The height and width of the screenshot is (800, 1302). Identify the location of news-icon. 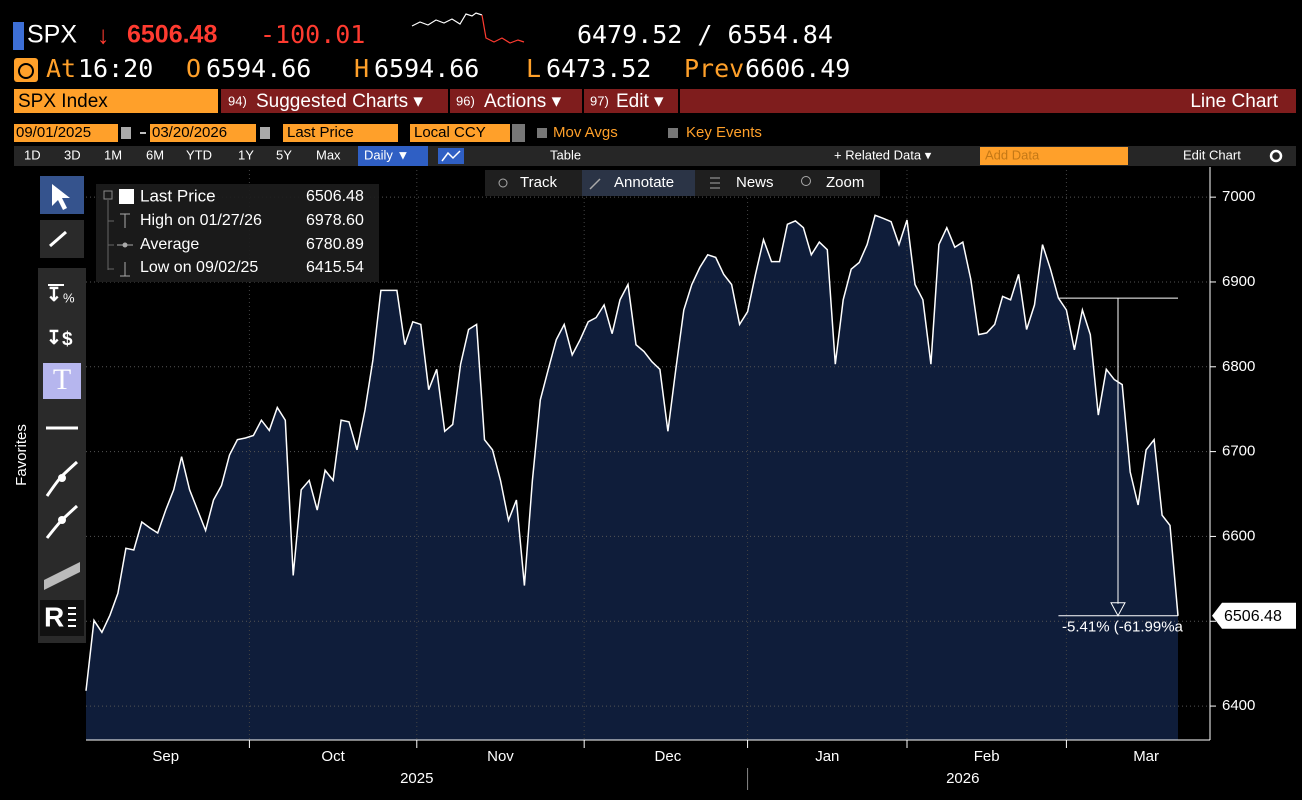
(715, 183).